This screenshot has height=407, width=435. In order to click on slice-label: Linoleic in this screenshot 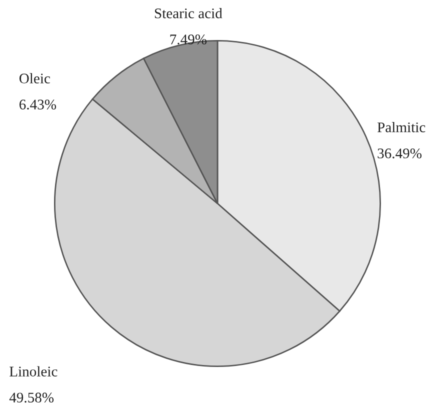, I will do `click(34, 371)`.